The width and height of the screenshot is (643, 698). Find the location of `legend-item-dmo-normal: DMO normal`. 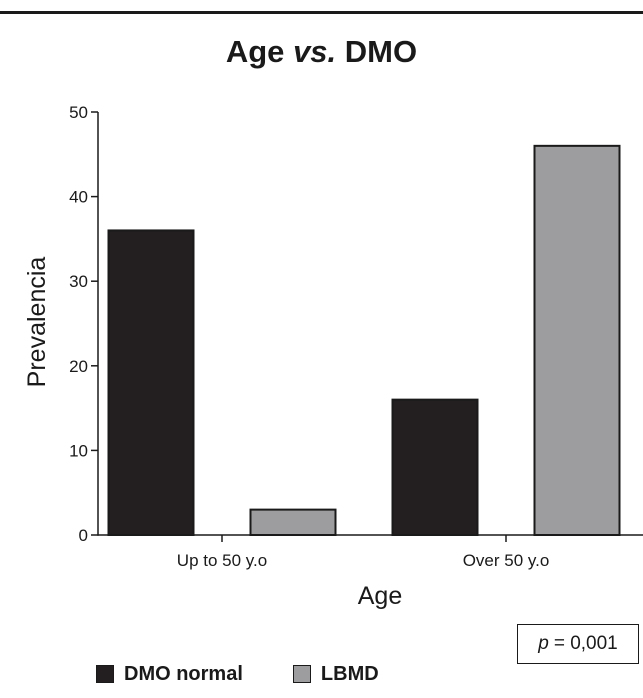

legend-item-dmo-normal: DMO normal is located at coordinates (169, 674).